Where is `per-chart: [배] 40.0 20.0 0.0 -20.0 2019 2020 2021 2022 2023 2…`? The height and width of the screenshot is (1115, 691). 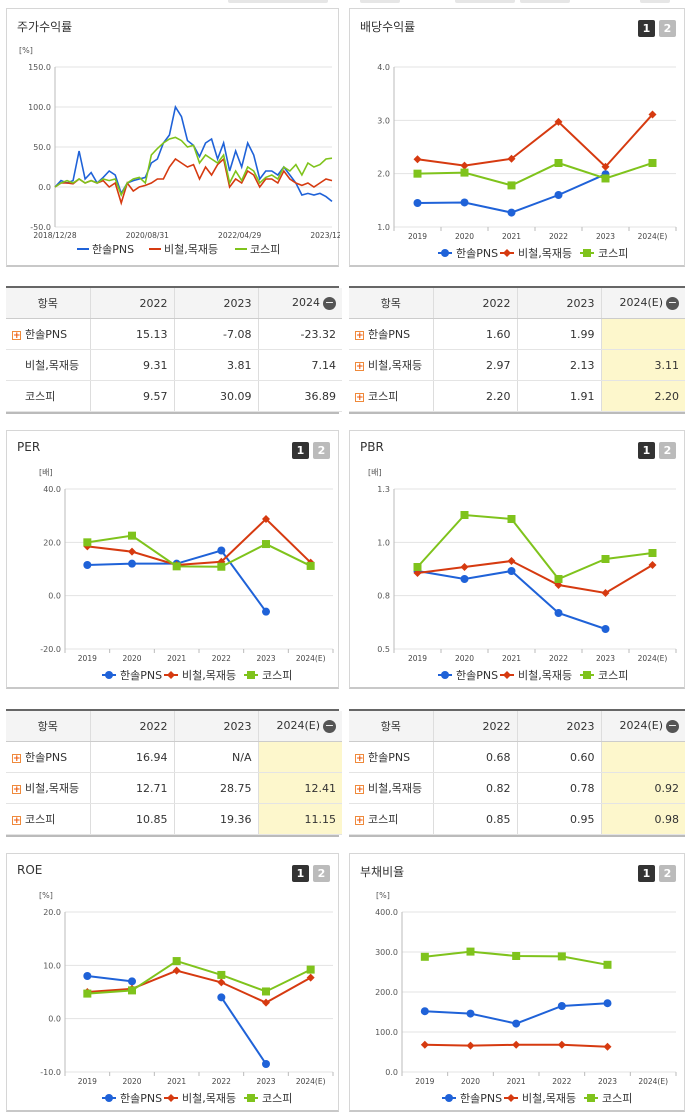
per-chart: [배] 40.0 20.0 0.0 -20.0 2019 2020 2021 2022 2023 2… is located at coordinates (186, 575).